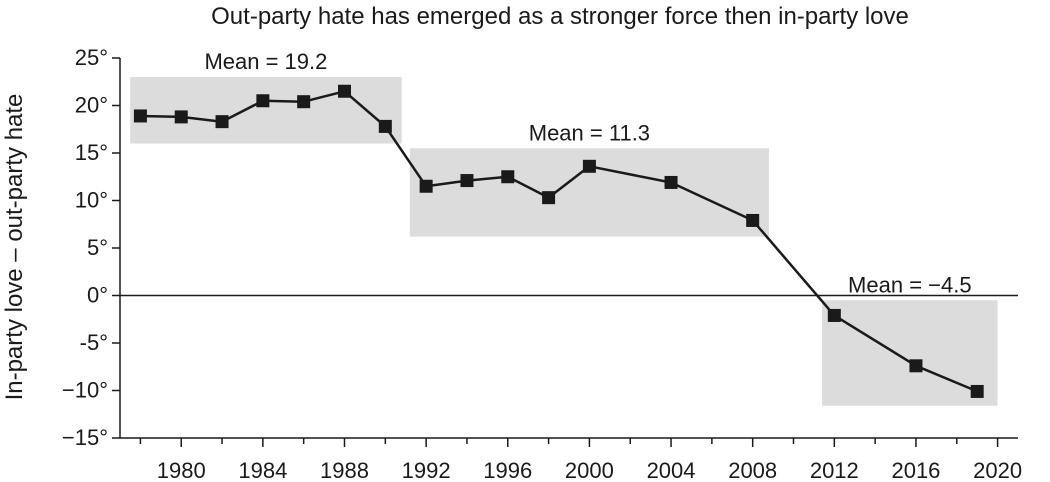 The width and height of the screenshot is (1050, 482). What do you see at coordinates (14, 247) in the screenshot?
I see `y-axis-label: In-party love – out-party hate` at bounding box center [14, 247].